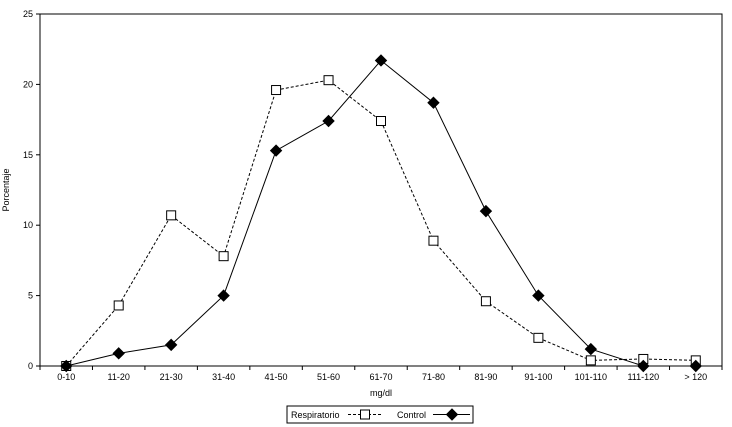 The height and width of the screenshot is (427, 732). Describe the element at coordinates (119, 377) in the screenshot. I see `x-tick-label: 11-20` at that location.